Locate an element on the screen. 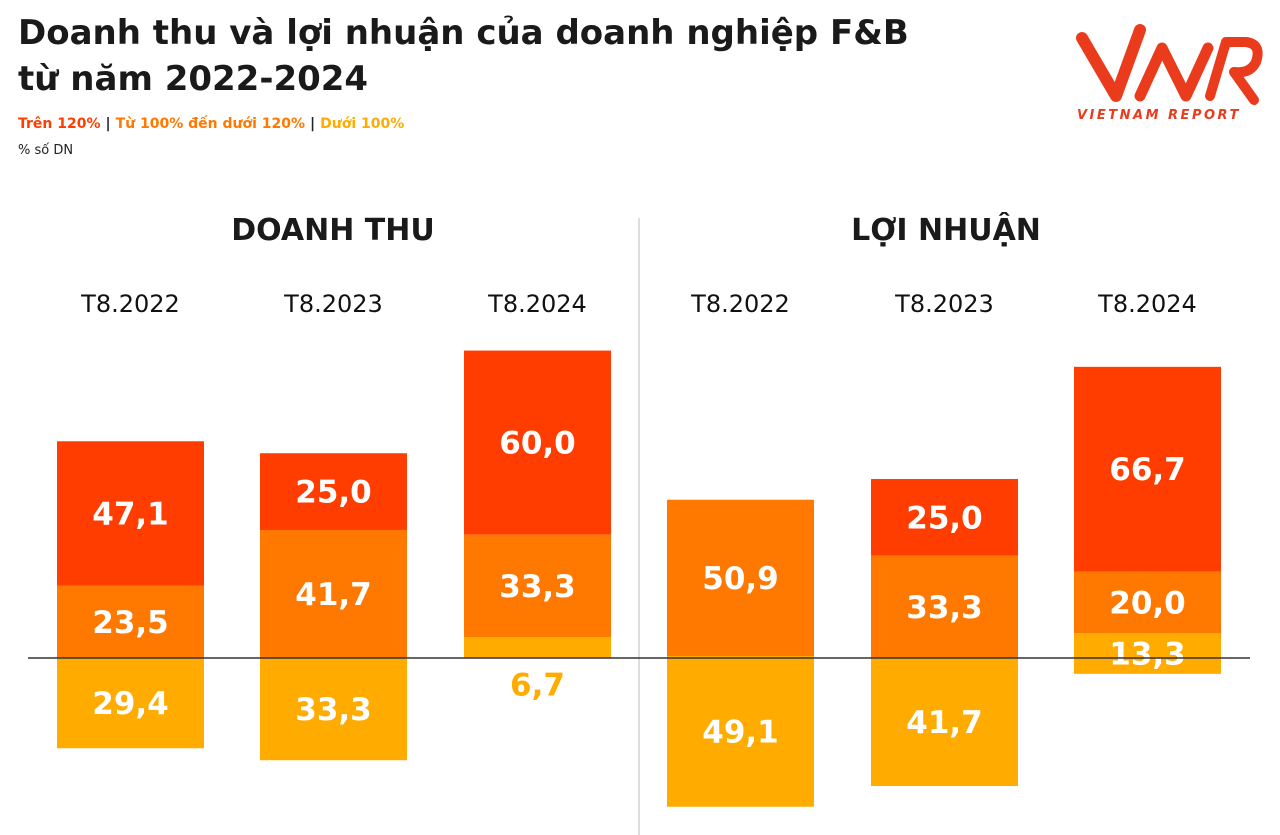 The width and height of the screenshot is (1280, 835). data-label-l-i-nhu-n-t8-2022-t-100-n-d-i-120: 50,9 is located at coordinates (740, 579).